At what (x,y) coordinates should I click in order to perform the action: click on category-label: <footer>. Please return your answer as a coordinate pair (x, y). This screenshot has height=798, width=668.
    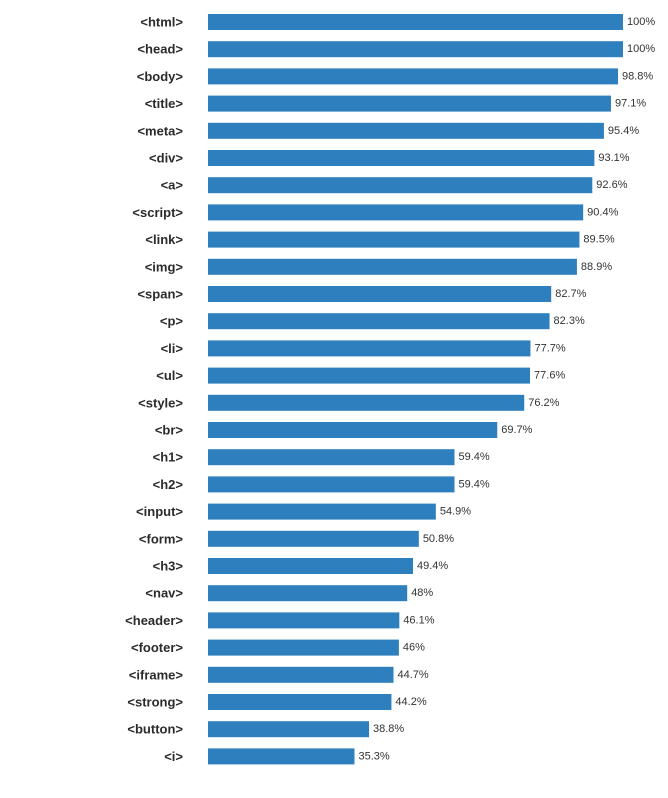
    Looking at the image, I should click on (157, 647).